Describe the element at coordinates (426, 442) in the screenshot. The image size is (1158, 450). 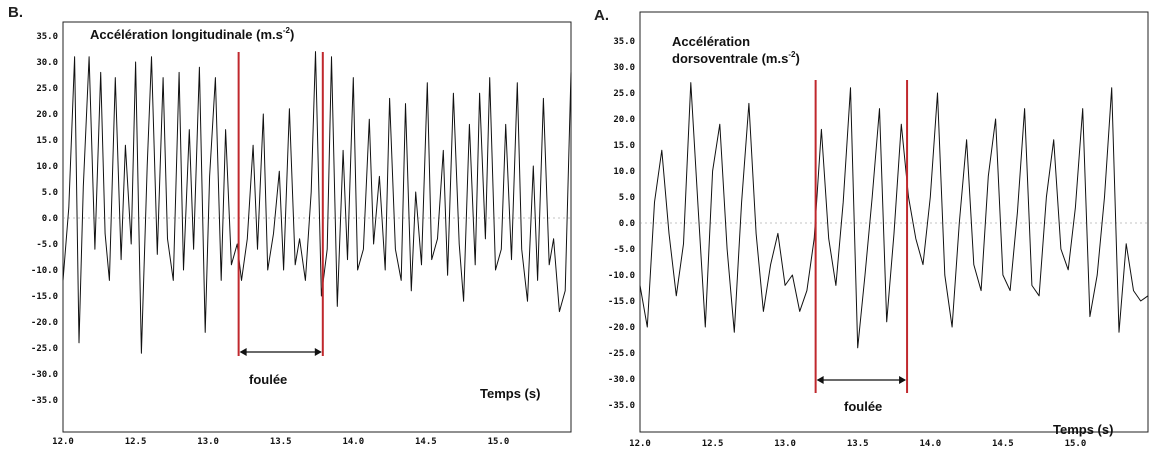
I see `panel-b-x-tick-label: 14.5` at that location.